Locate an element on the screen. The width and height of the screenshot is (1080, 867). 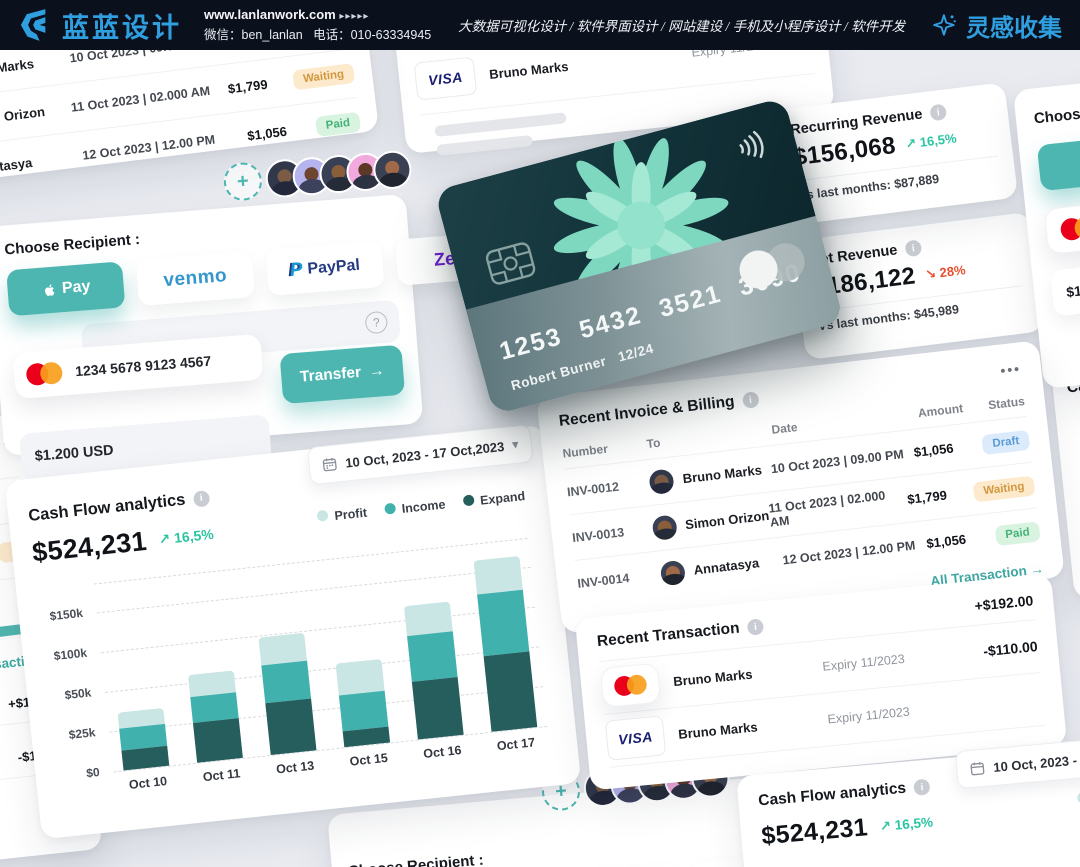
transaction-amount: +$192.00 is located at coordinates (1003, 603).